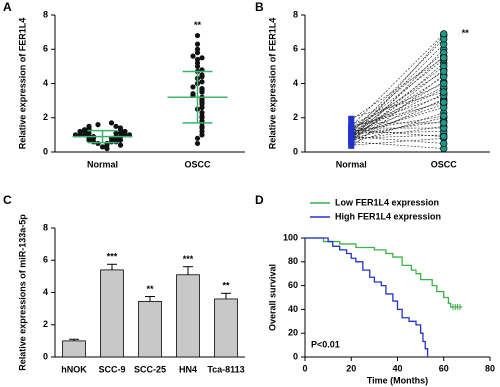  What do you see at coordinates (188, 369) in the screenshot?
I see `x-tick-label: HN4` at bounding box center [188, 369].